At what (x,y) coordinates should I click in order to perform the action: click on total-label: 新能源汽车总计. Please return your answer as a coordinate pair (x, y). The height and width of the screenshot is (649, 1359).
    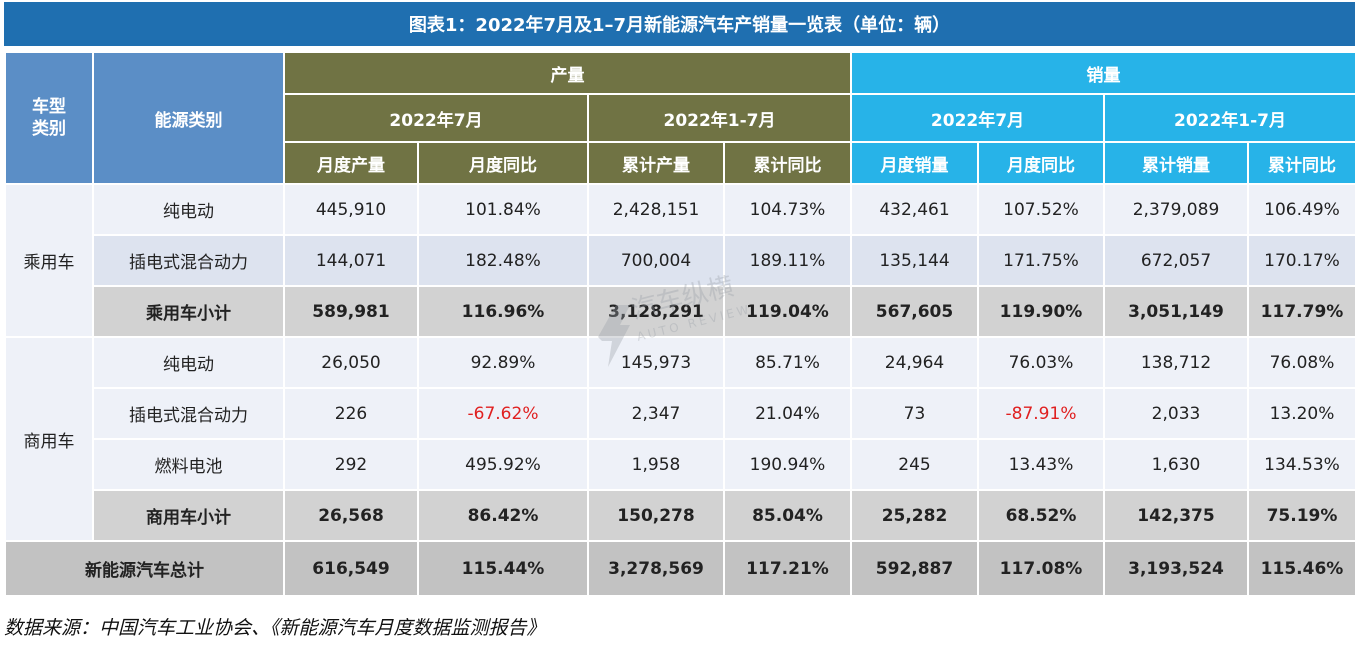
    Looking at the image, I should click on (144, 568).